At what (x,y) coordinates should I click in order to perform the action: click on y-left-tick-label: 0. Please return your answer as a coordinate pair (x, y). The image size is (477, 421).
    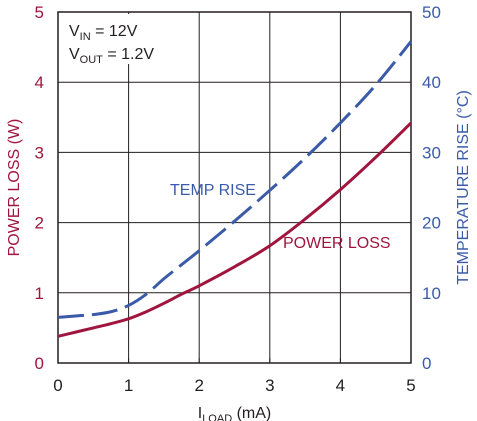
    Looking at the image, I should click on (39, 363).